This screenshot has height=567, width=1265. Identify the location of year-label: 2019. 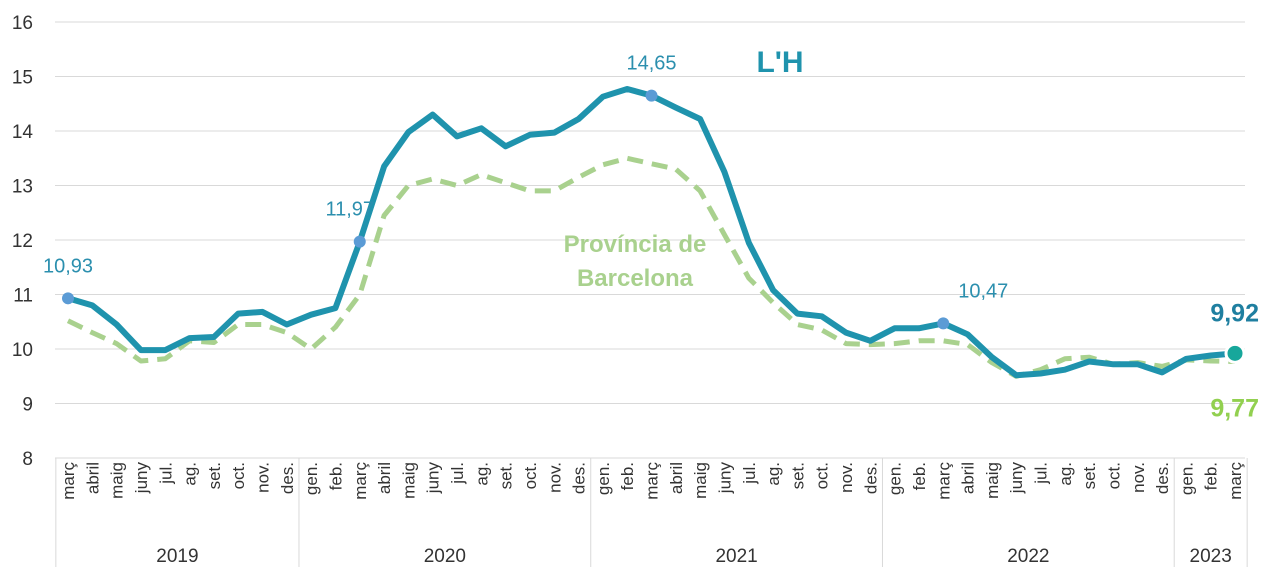
(177, 556).